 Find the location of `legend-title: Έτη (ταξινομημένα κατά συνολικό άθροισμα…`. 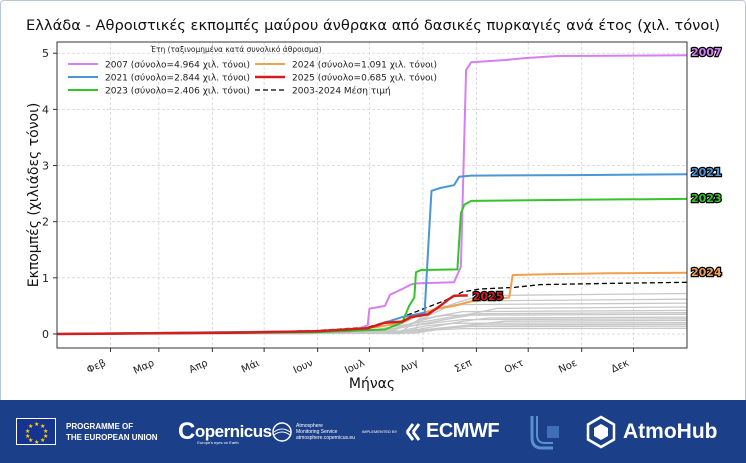

legend-title: Έτη (ταξινομημένα κατά συνολικό άθροισμα… is located at coordinates (235, 49).